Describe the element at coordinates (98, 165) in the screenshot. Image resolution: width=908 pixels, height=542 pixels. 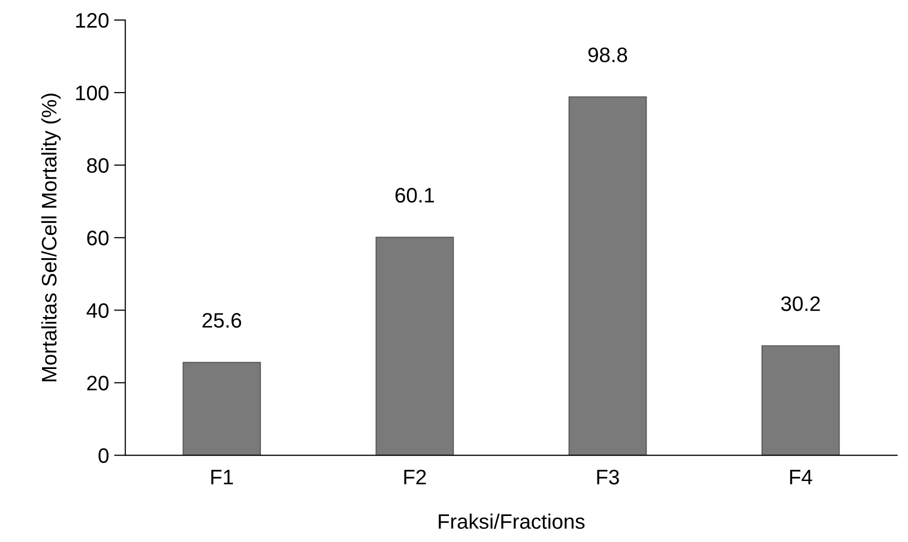
I see `y-tick-label: 80` at that location.